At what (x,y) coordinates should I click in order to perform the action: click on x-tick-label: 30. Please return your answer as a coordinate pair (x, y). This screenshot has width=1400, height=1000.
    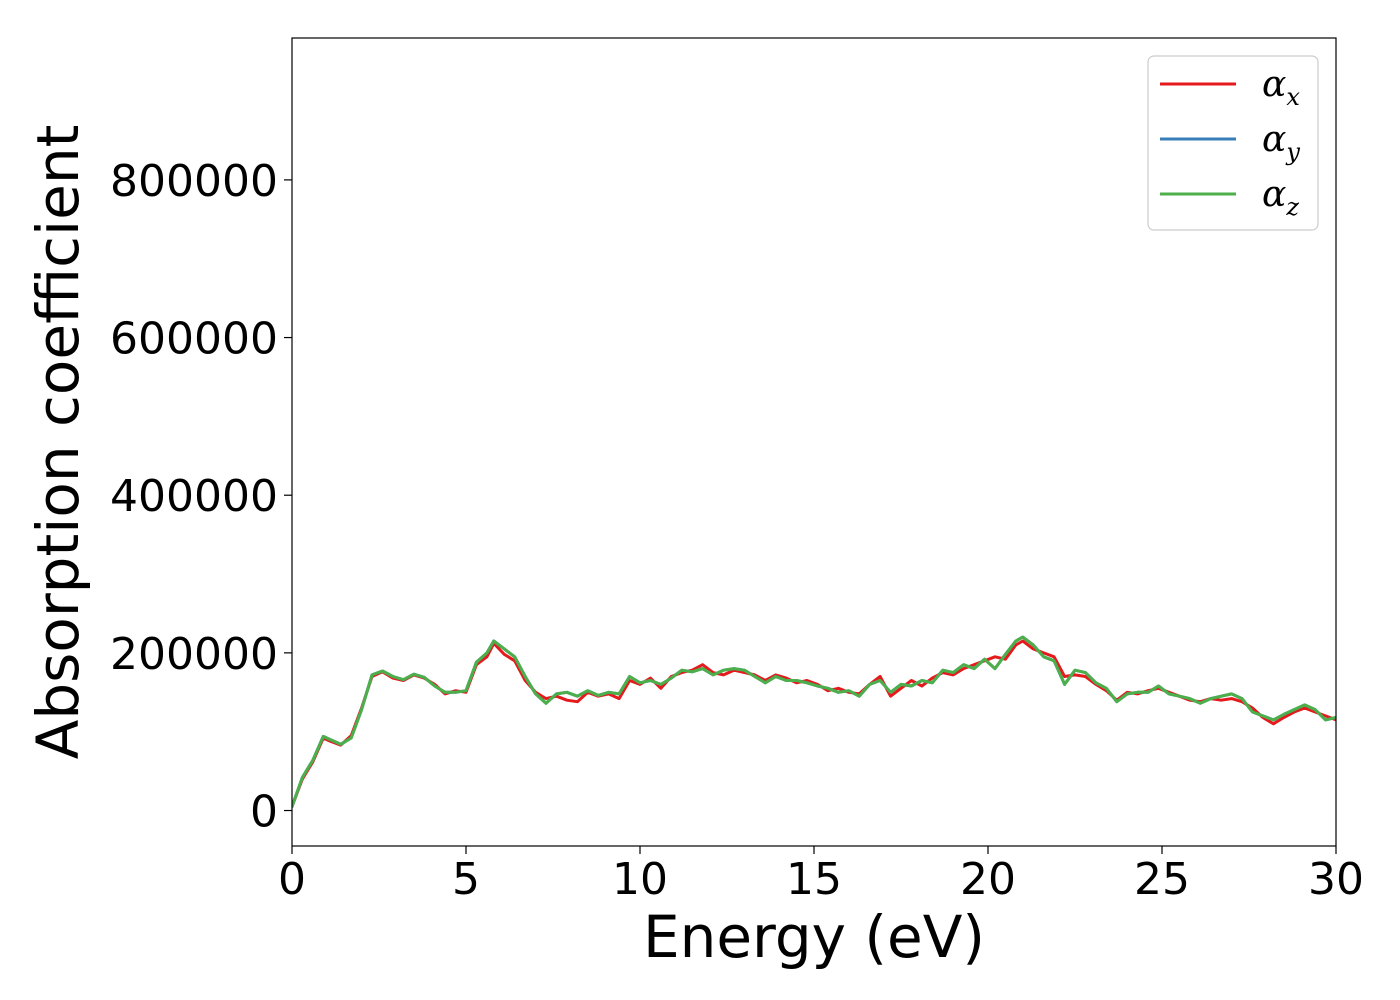
    Looking at the image, I should click on (1336, 879).